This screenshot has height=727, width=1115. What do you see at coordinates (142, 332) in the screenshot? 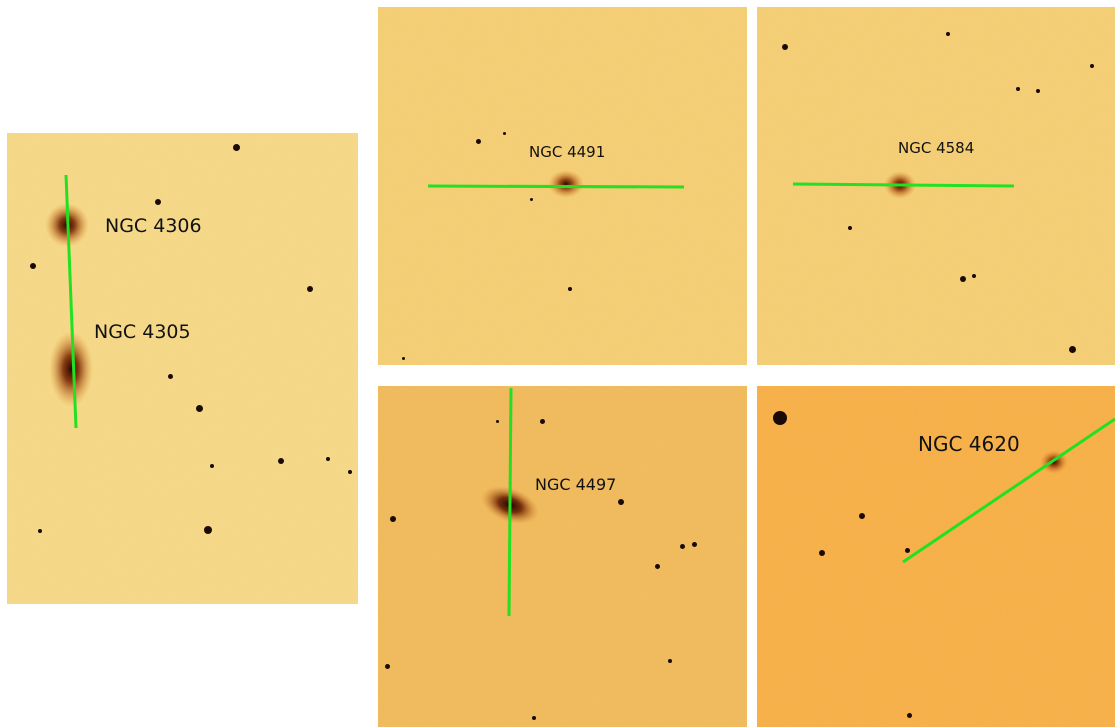
I see `galaxy-label: NGC 4305` at bounding box center [142, 332].